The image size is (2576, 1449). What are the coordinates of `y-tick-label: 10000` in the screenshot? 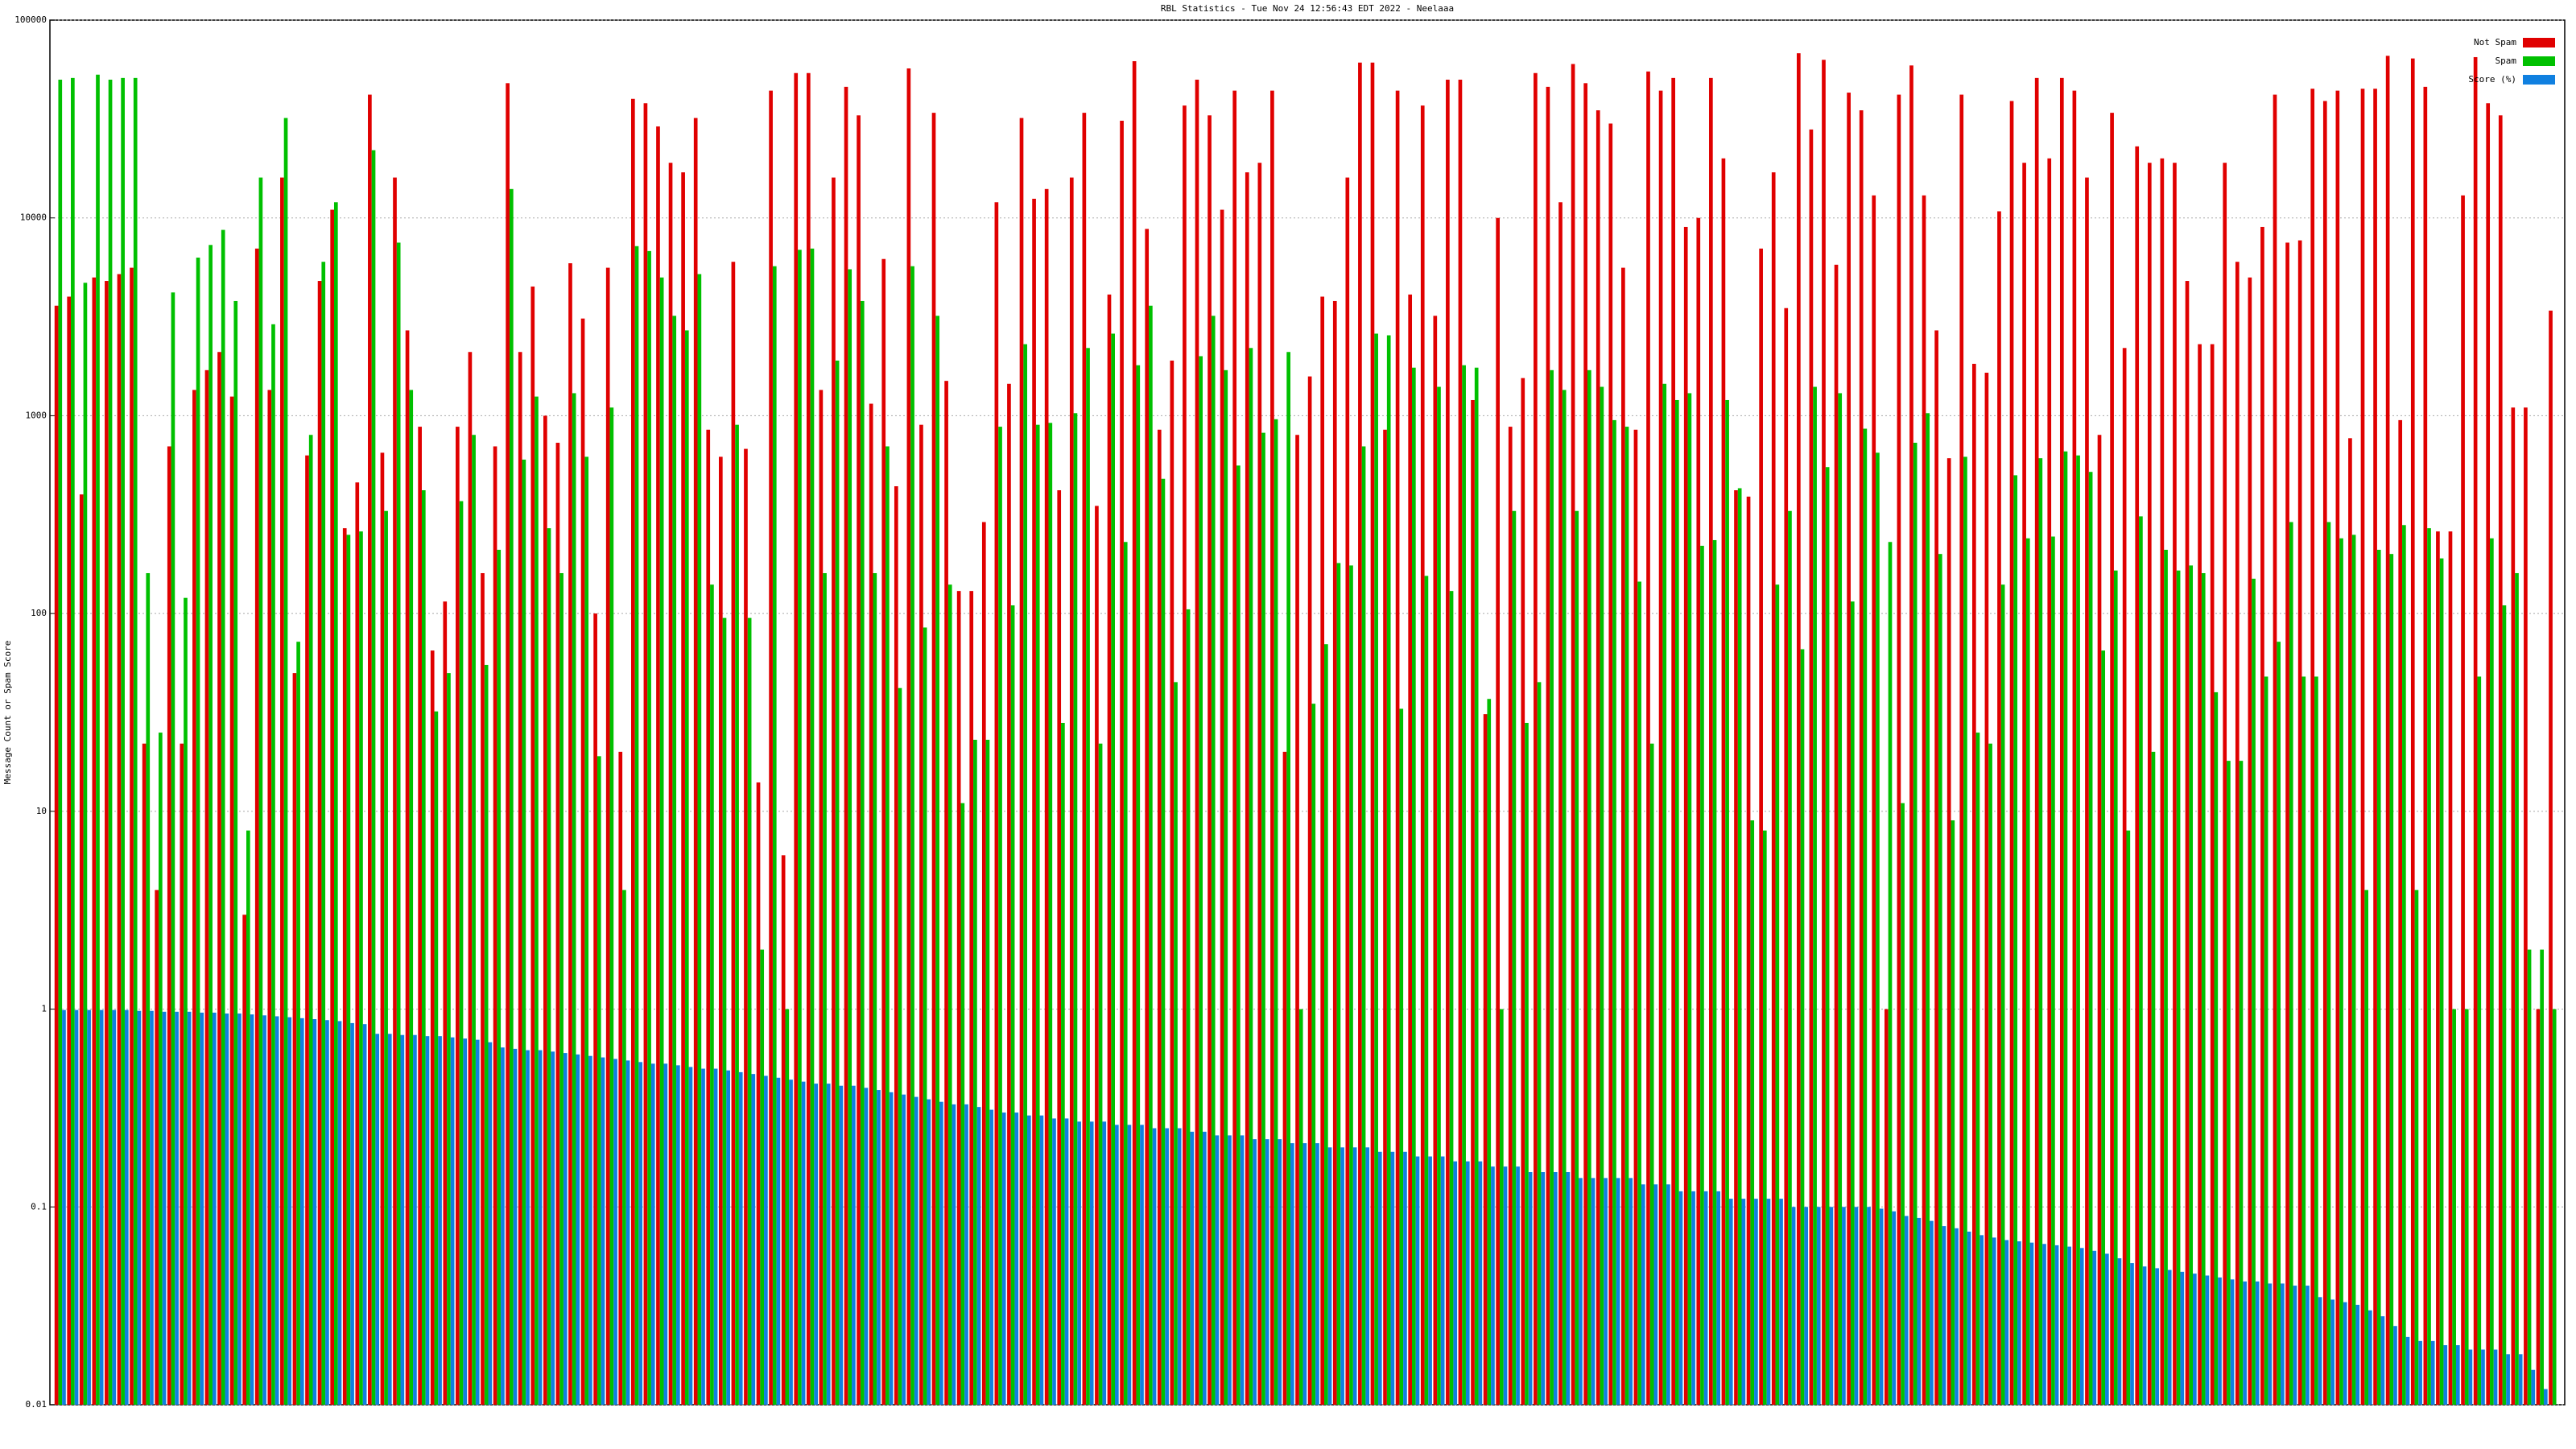 It's located at (33, 218).